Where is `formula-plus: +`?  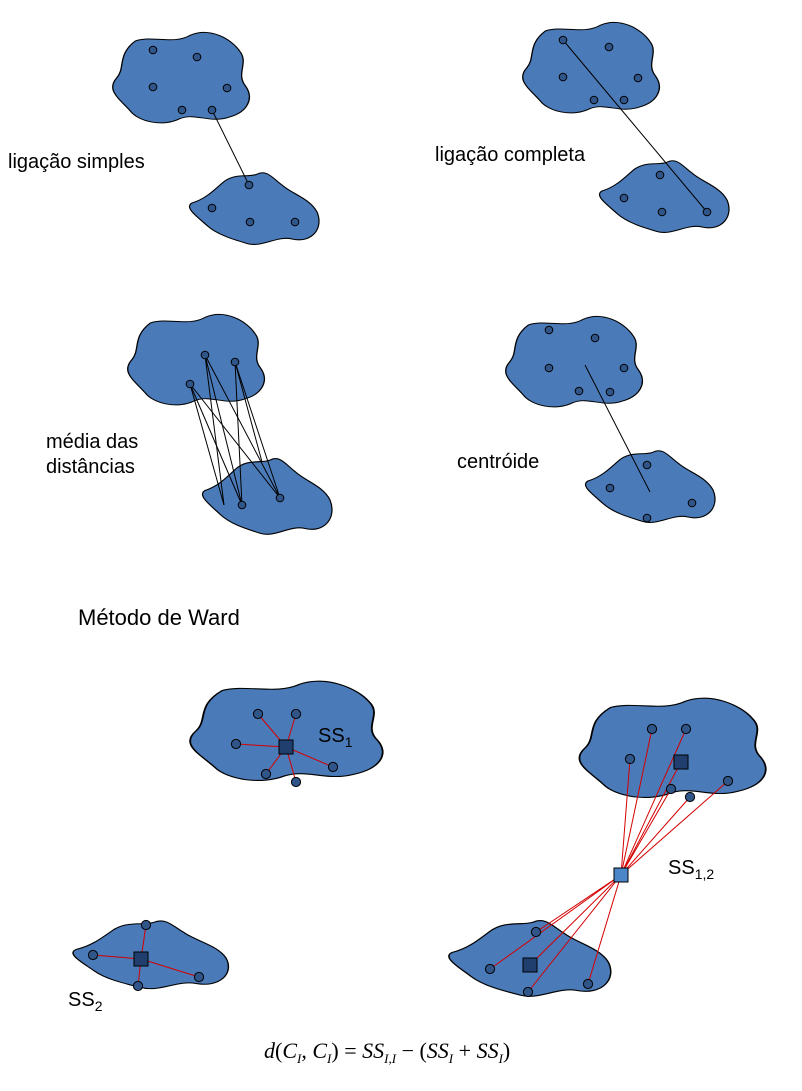
formula-plus: + is located at coordinates (465, 1050).